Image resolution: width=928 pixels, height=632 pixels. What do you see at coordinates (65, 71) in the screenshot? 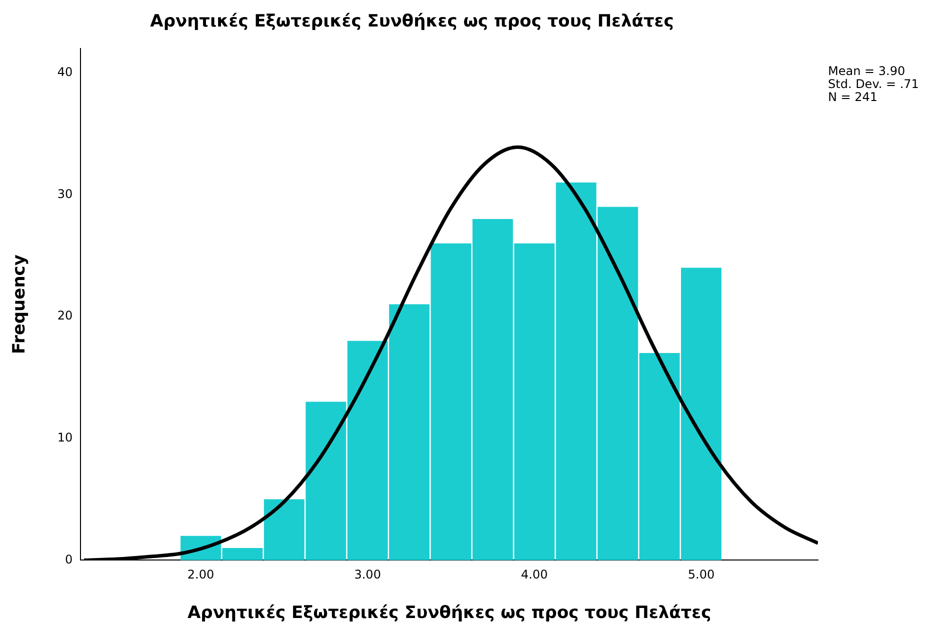
I see `y-tick-label: 40` at bounding box center [65, 71].